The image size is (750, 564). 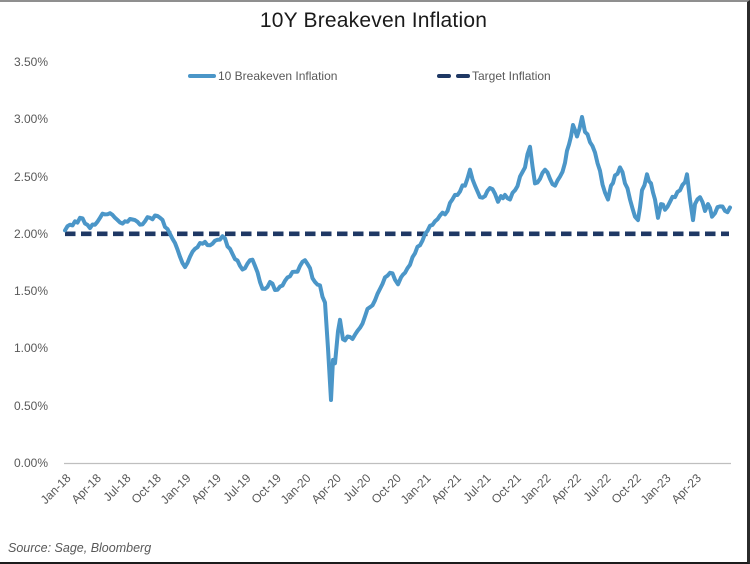 I want to click on y-tick-label: 2.50%, so click(x=30, y=176).